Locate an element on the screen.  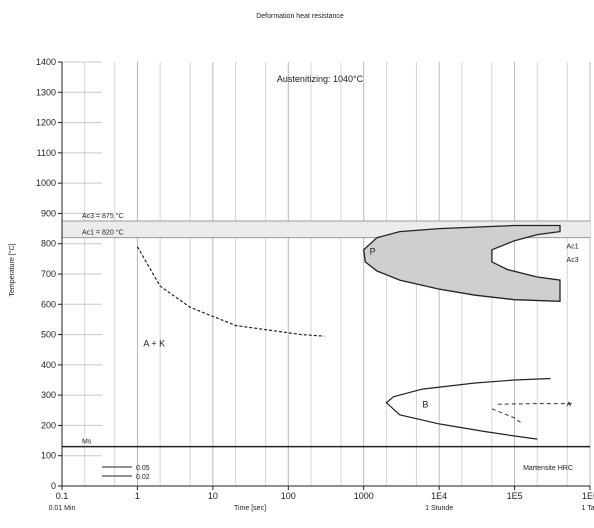
y-tick-label: 400 is located at coordinates (48, 365).